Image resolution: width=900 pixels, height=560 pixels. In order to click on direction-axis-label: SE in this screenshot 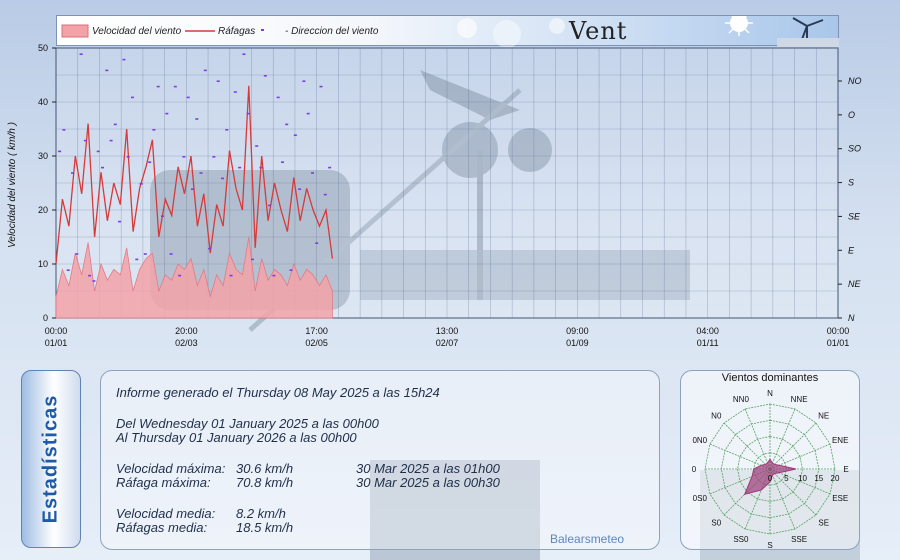, I will do `click(854, 216)`.